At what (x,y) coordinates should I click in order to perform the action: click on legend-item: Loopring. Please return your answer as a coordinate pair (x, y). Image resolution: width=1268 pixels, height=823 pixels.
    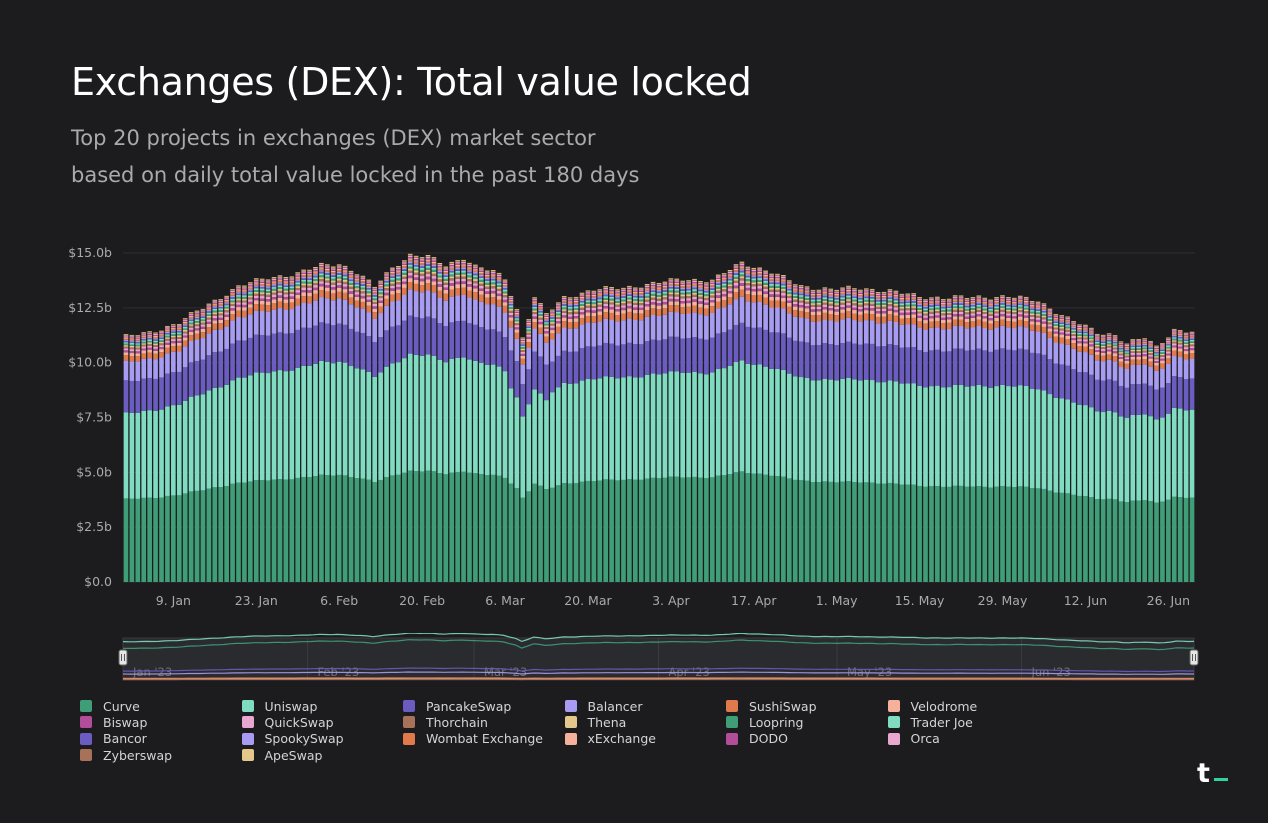
    Looking at the image, I should click on (807, 722).